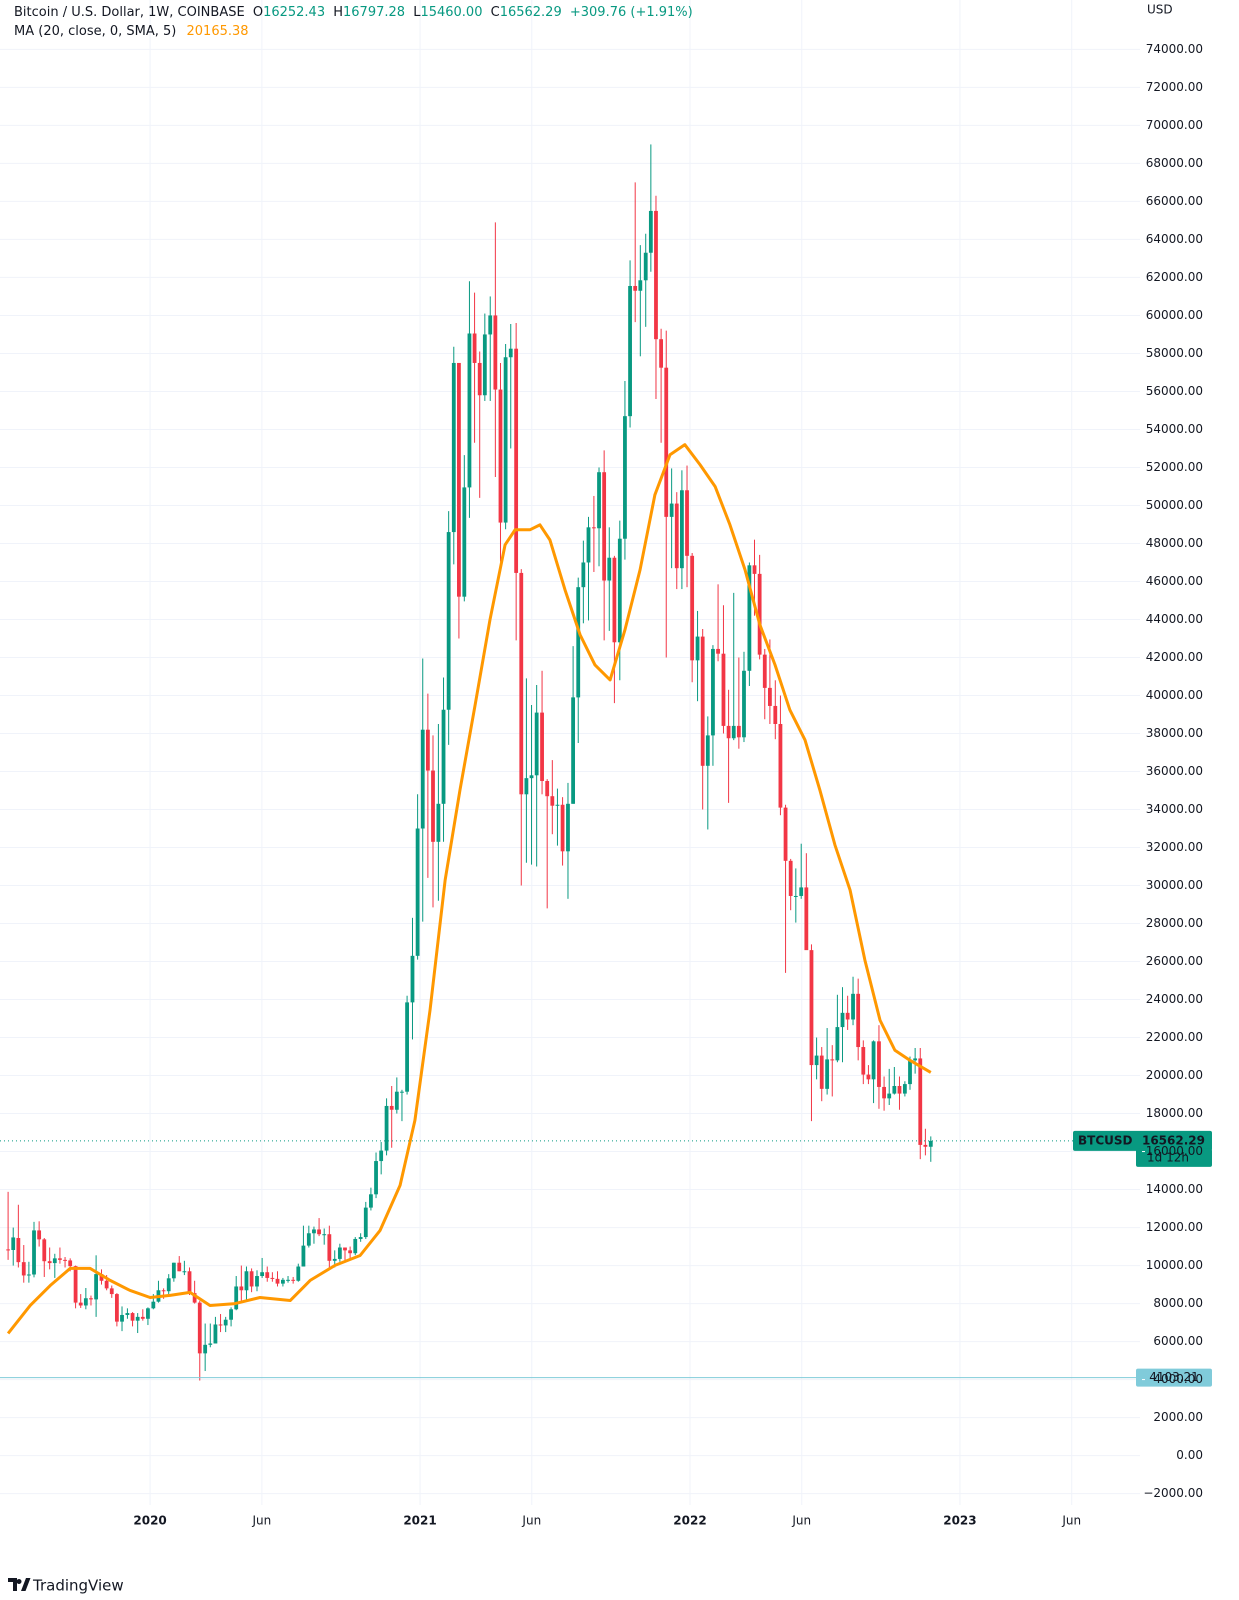  Describe the element at coordinates (1174, 923) in the screenshot. I see `y-tick-label: 28000.00` at that location.